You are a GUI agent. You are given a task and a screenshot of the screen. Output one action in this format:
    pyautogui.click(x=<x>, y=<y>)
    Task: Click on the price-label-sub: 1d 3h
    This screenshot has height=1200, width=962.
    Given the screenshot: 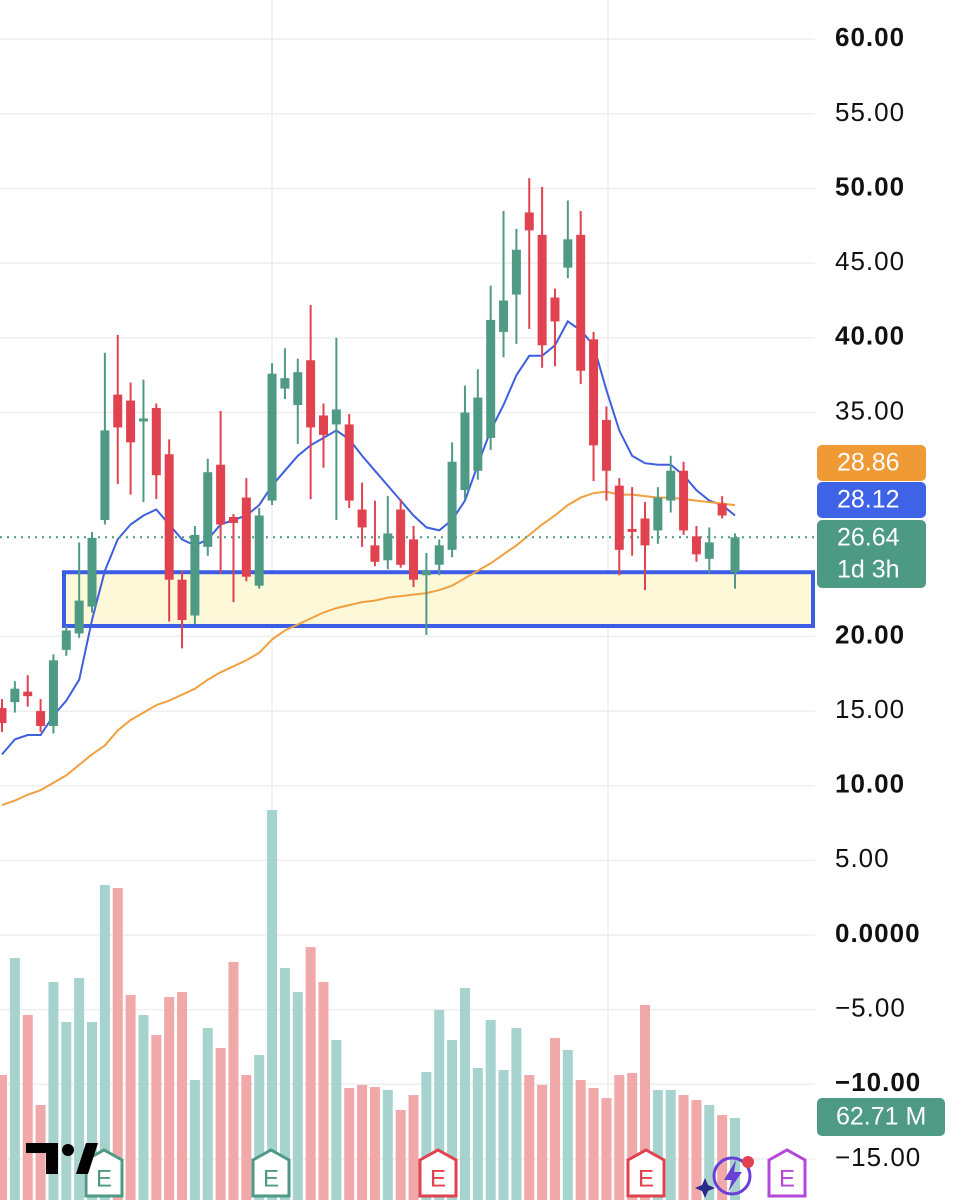 What is the action you would take?
    pyautogui.click(x=868, y=570)
    